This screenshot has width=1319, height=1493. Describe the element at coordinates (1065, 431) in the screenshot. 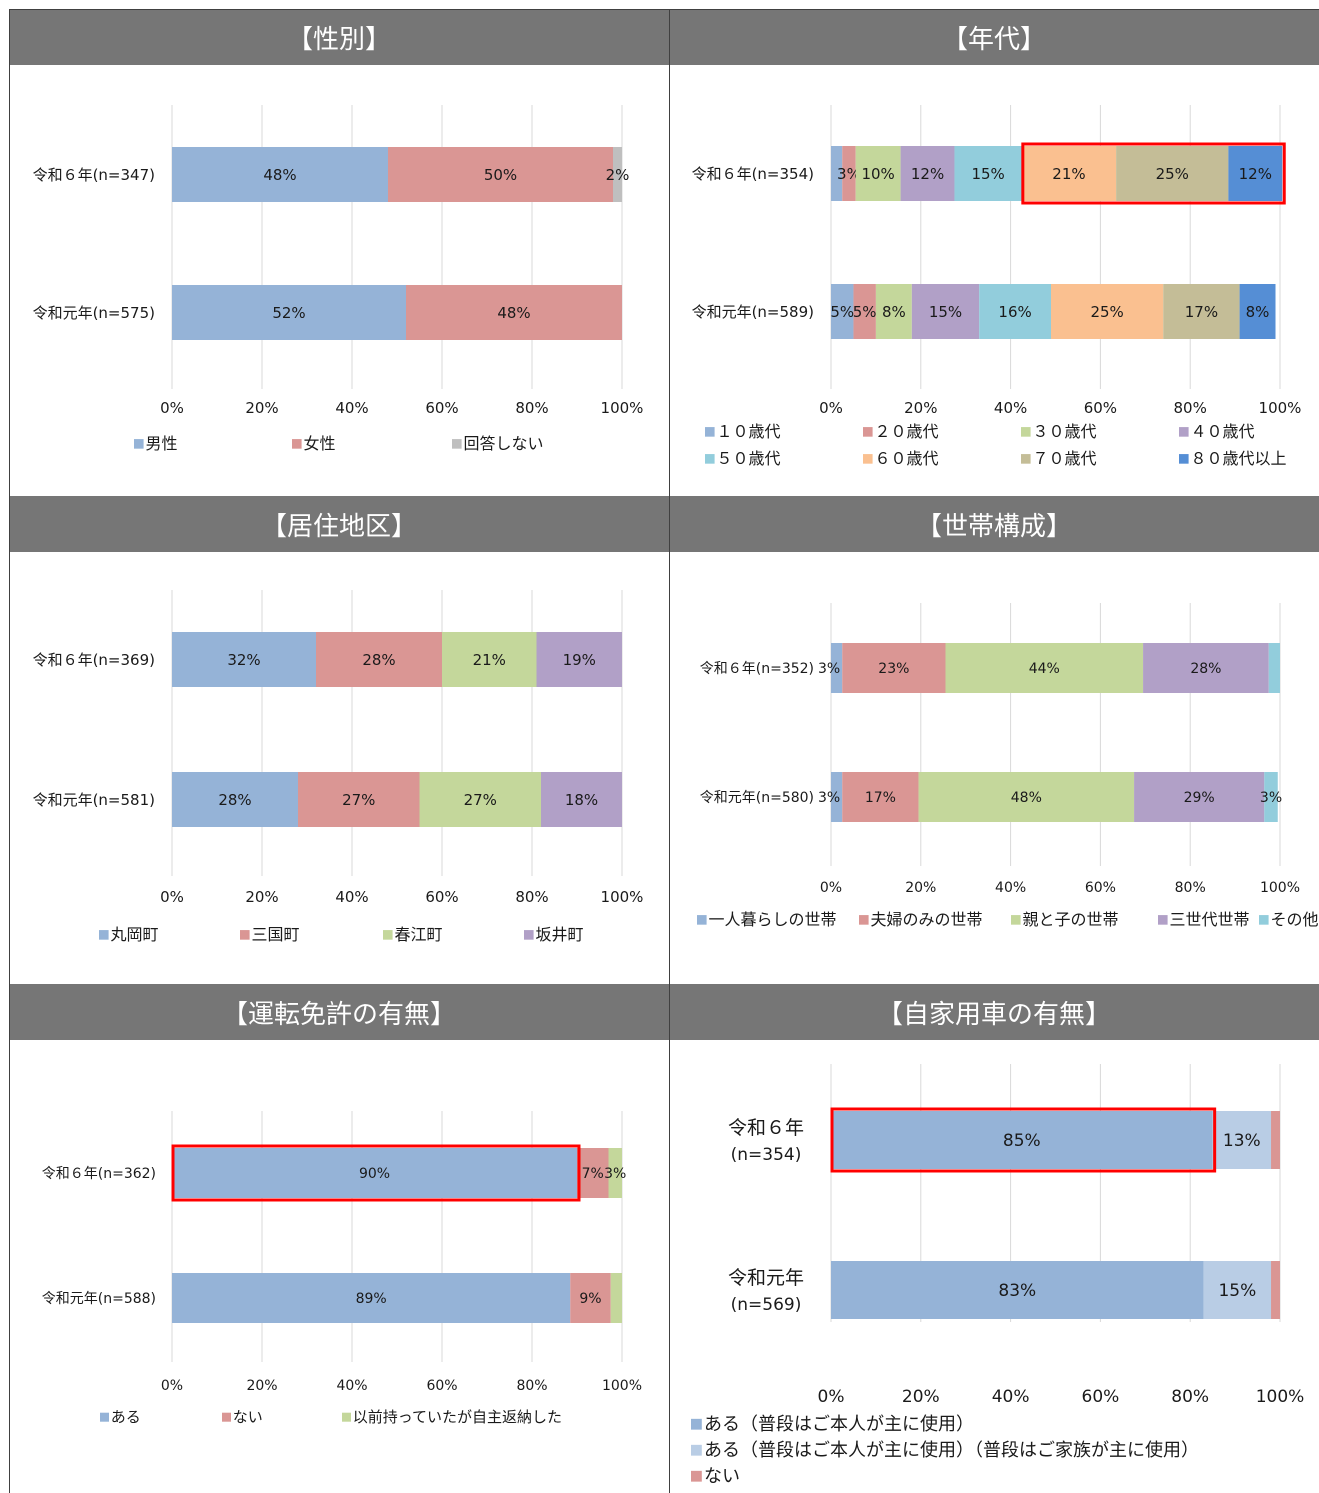

I see `legend-label: ３０歳代` at that location.